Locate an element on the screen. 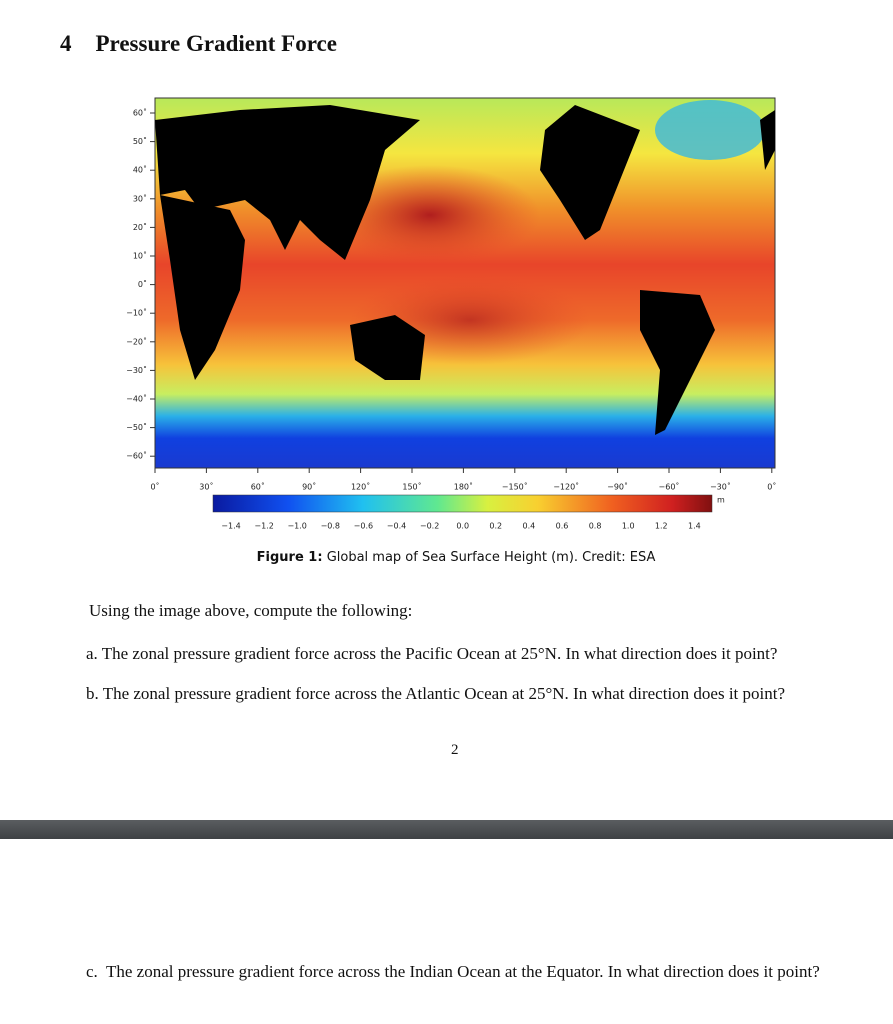  question-label: a. is located at coordinates (92, 653).